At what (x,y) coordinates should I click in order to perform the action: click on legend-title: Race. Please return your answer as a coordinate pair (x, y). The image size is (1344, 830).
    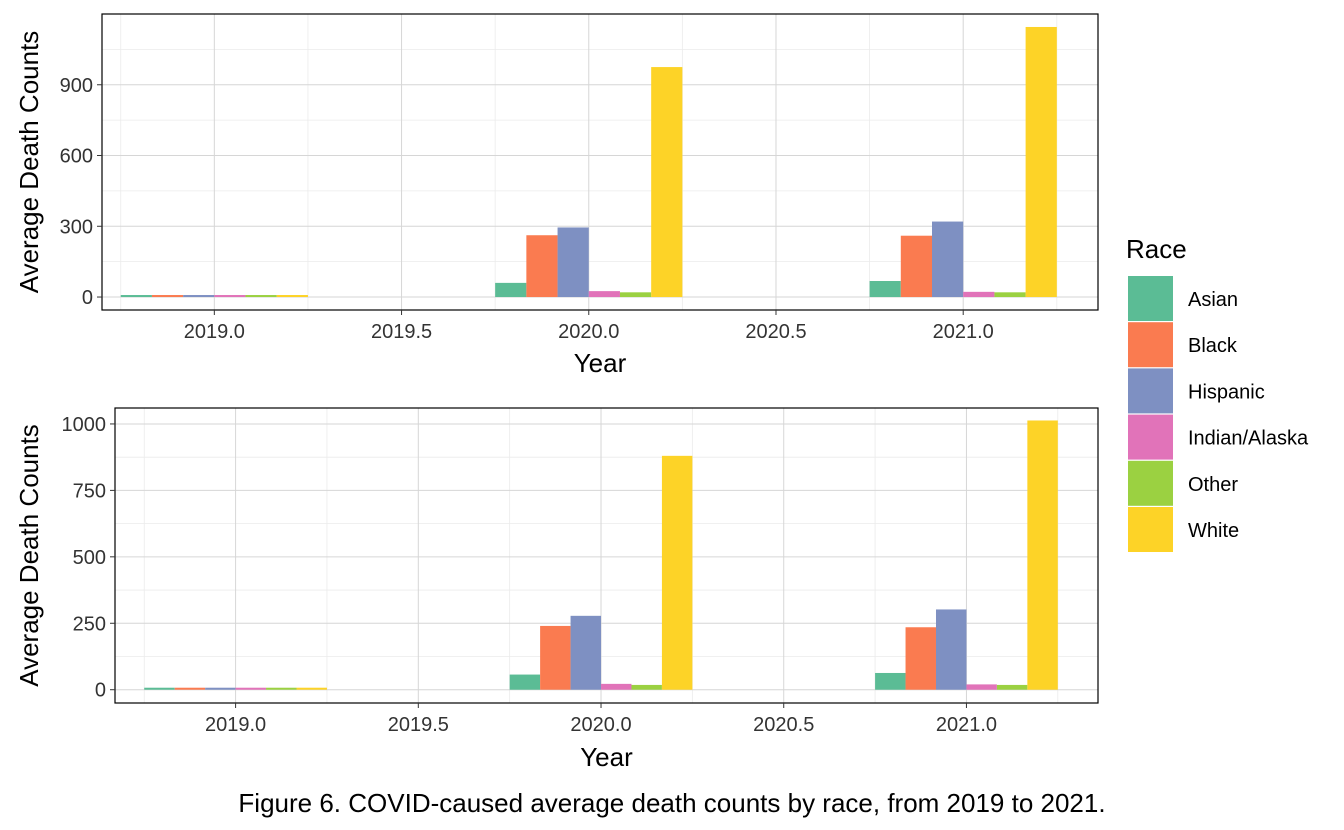
    Looking at the image, I should click on (1156, 249).